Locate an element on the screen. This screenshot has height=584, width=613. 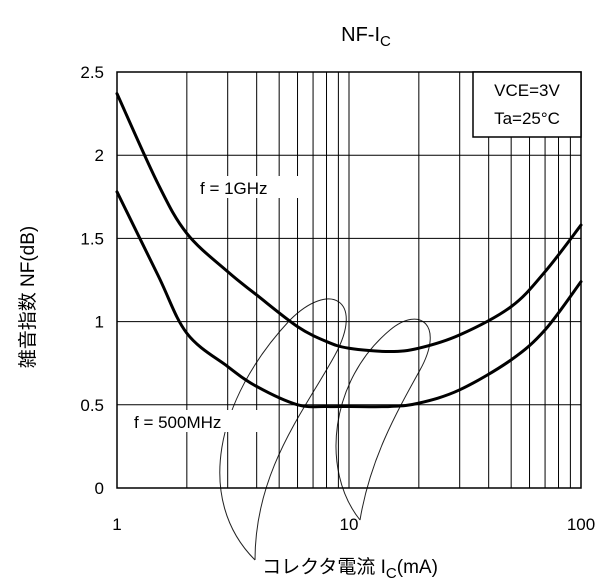
condition-ta: Ta=25°C is located at coordinates (527, 118).